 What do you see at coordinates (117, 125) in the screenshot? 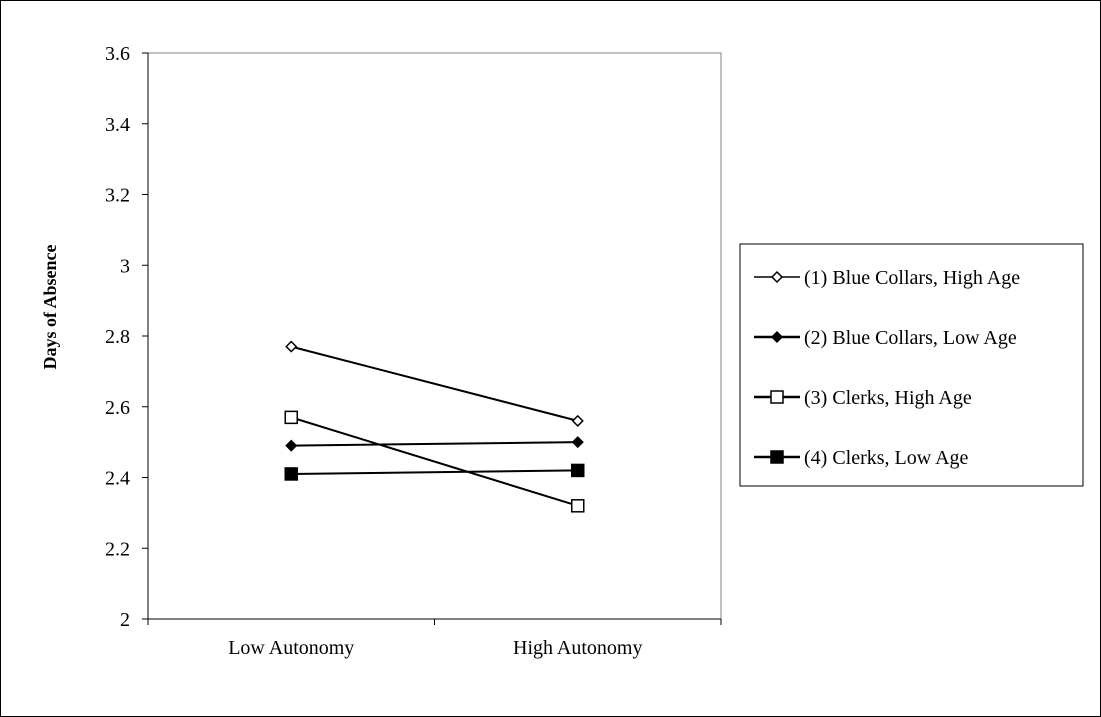
I see `y-tick-label: 3.4` at bounding box center [117, 125].